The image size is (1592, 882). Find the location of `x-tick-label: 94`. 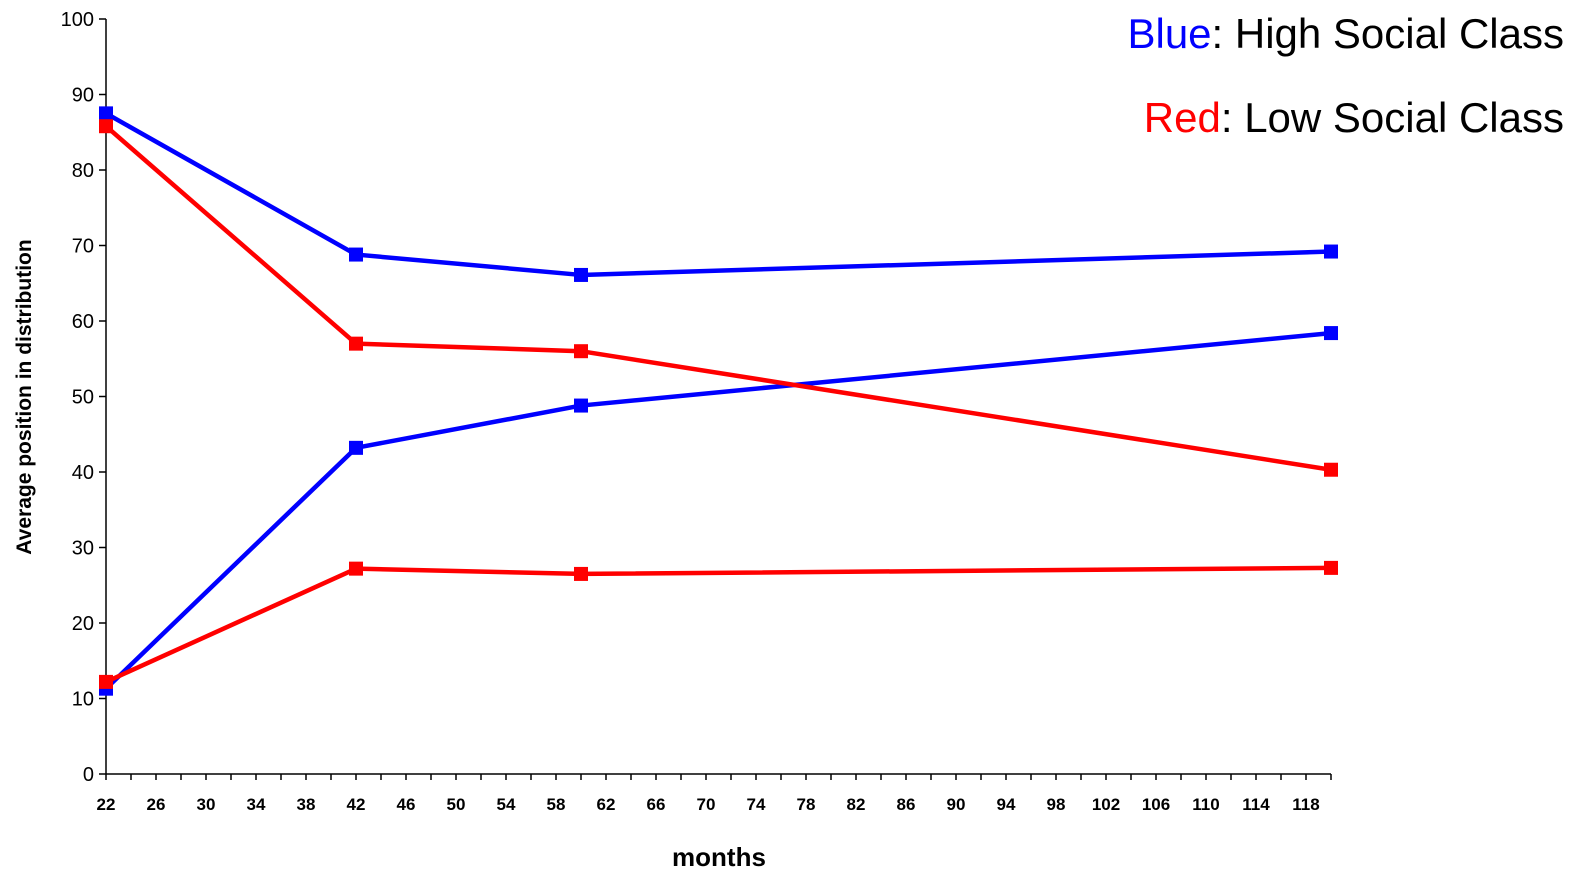

x-tick-label: 94 is located at coordinates (1006, 804).